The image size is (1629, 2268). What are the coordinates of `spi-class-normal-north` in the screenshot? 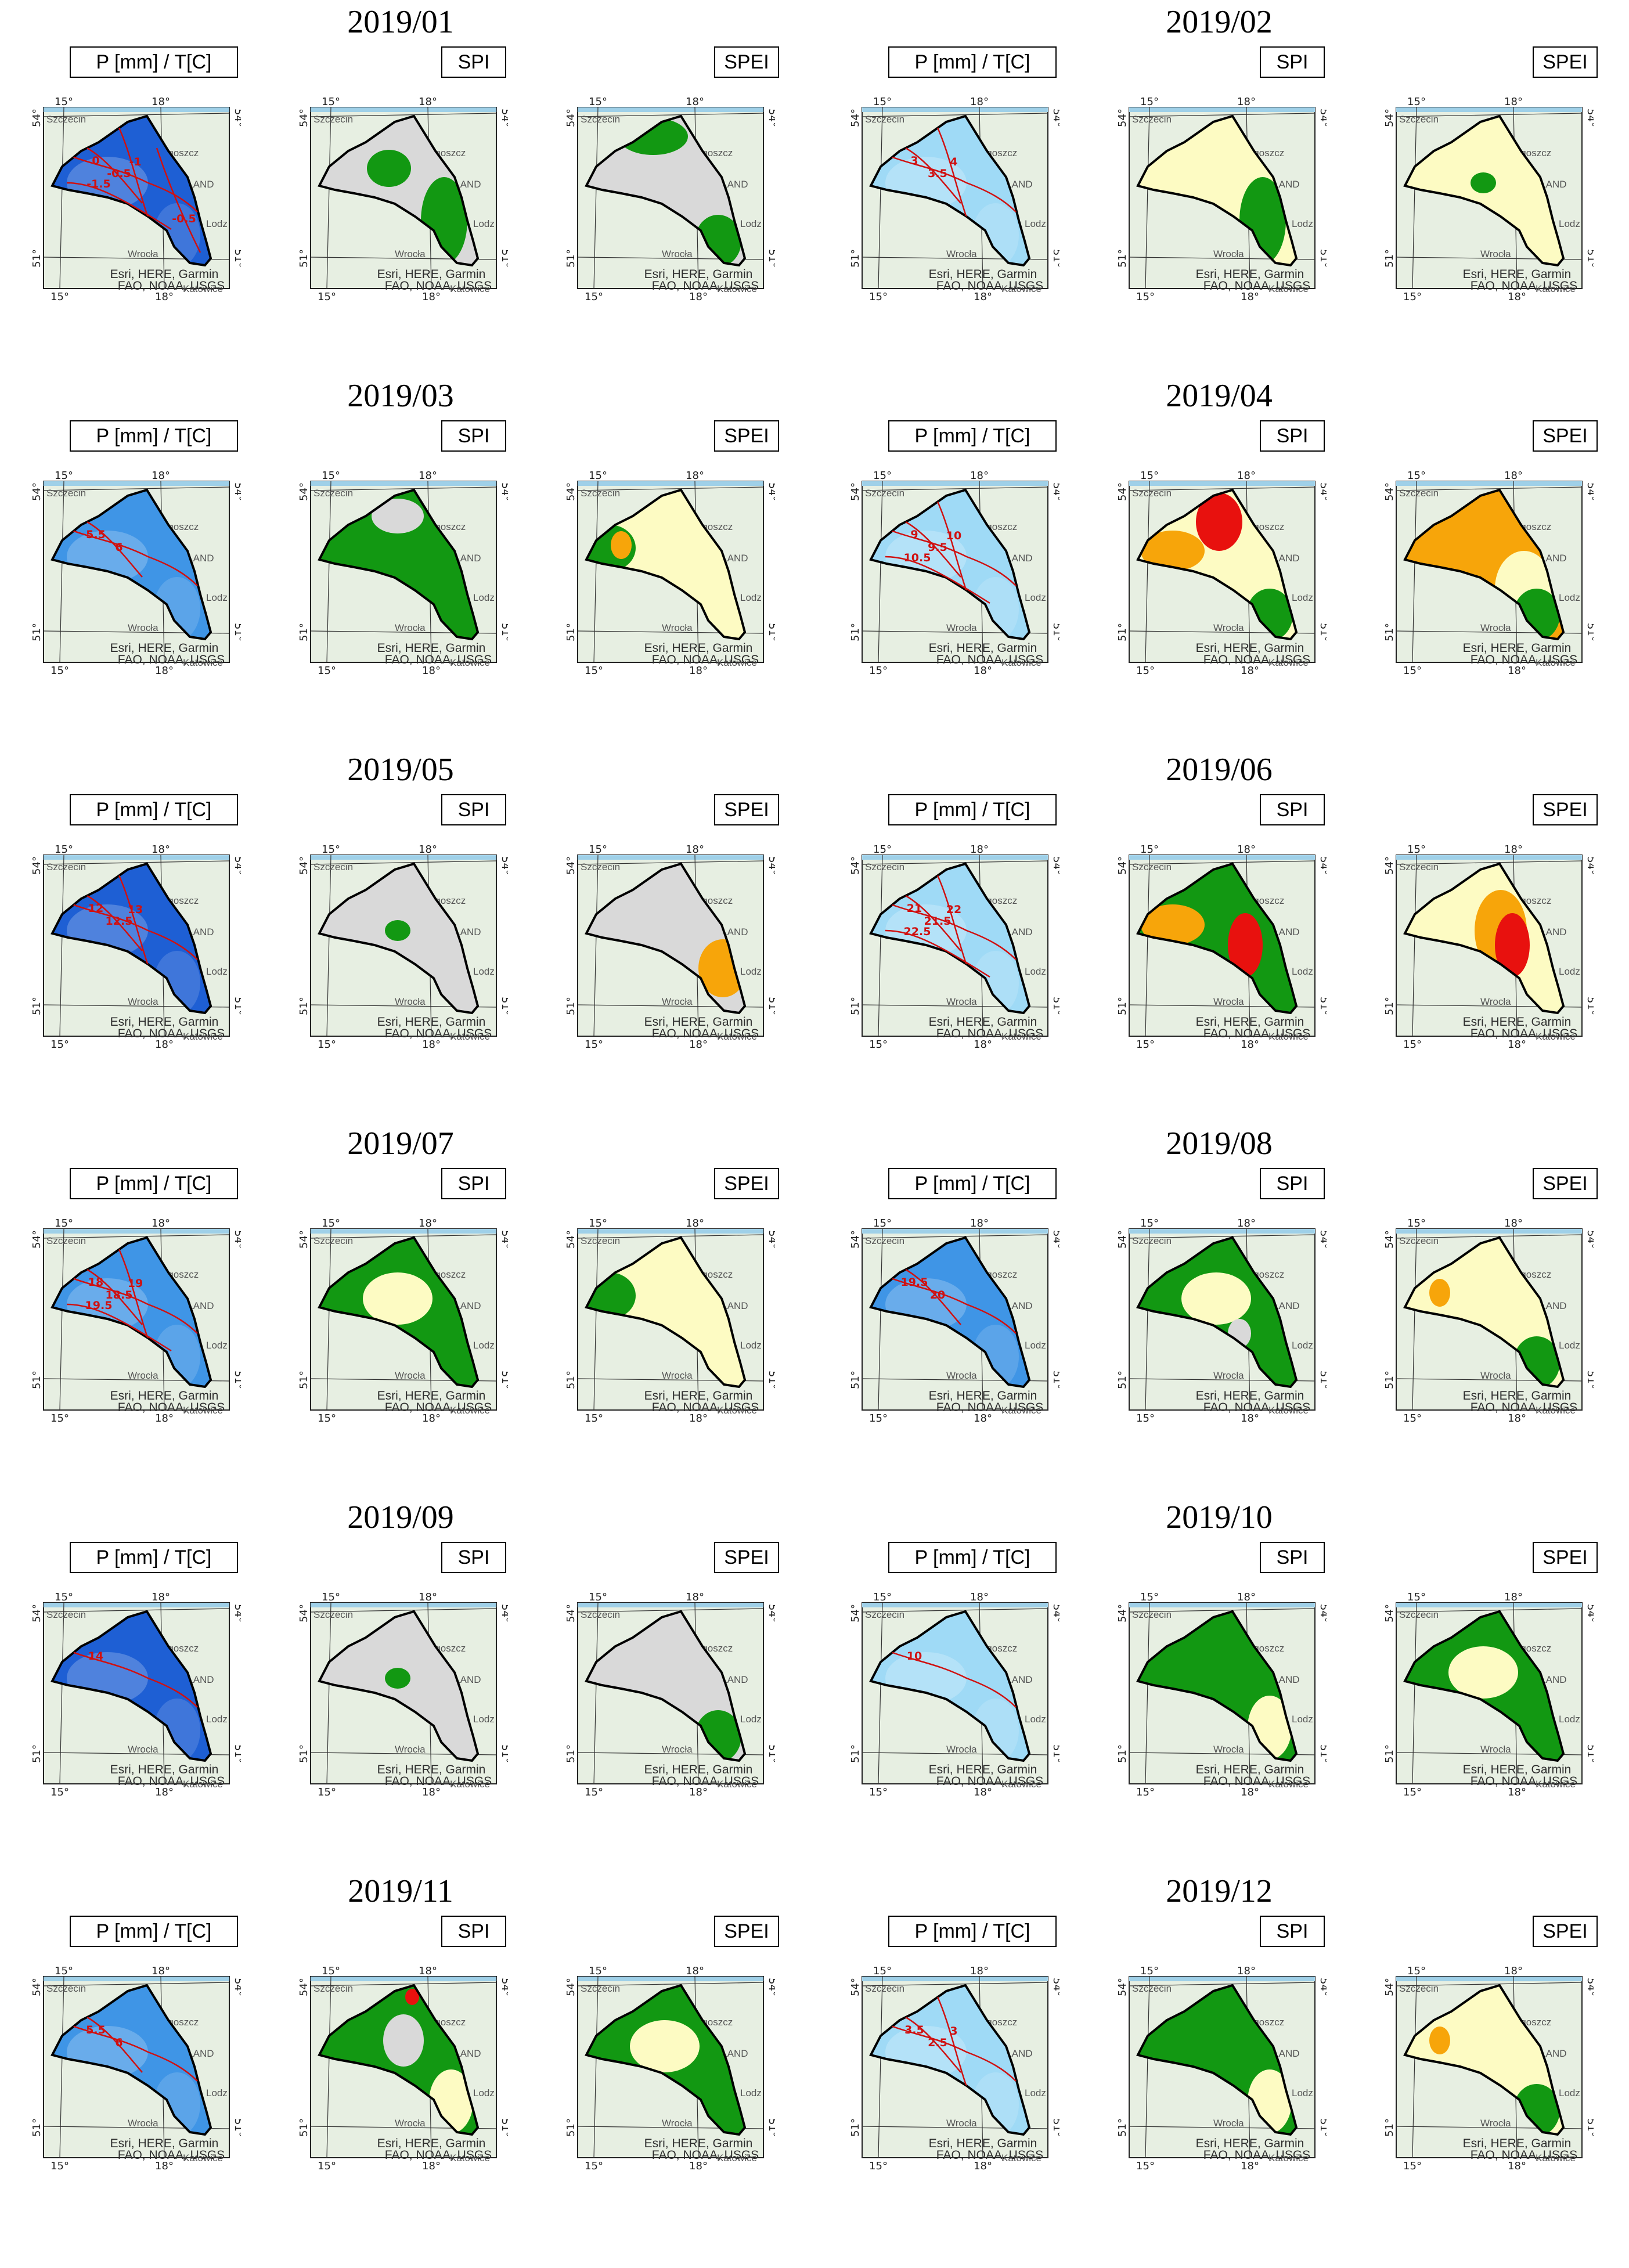 It's located at (398, 516).